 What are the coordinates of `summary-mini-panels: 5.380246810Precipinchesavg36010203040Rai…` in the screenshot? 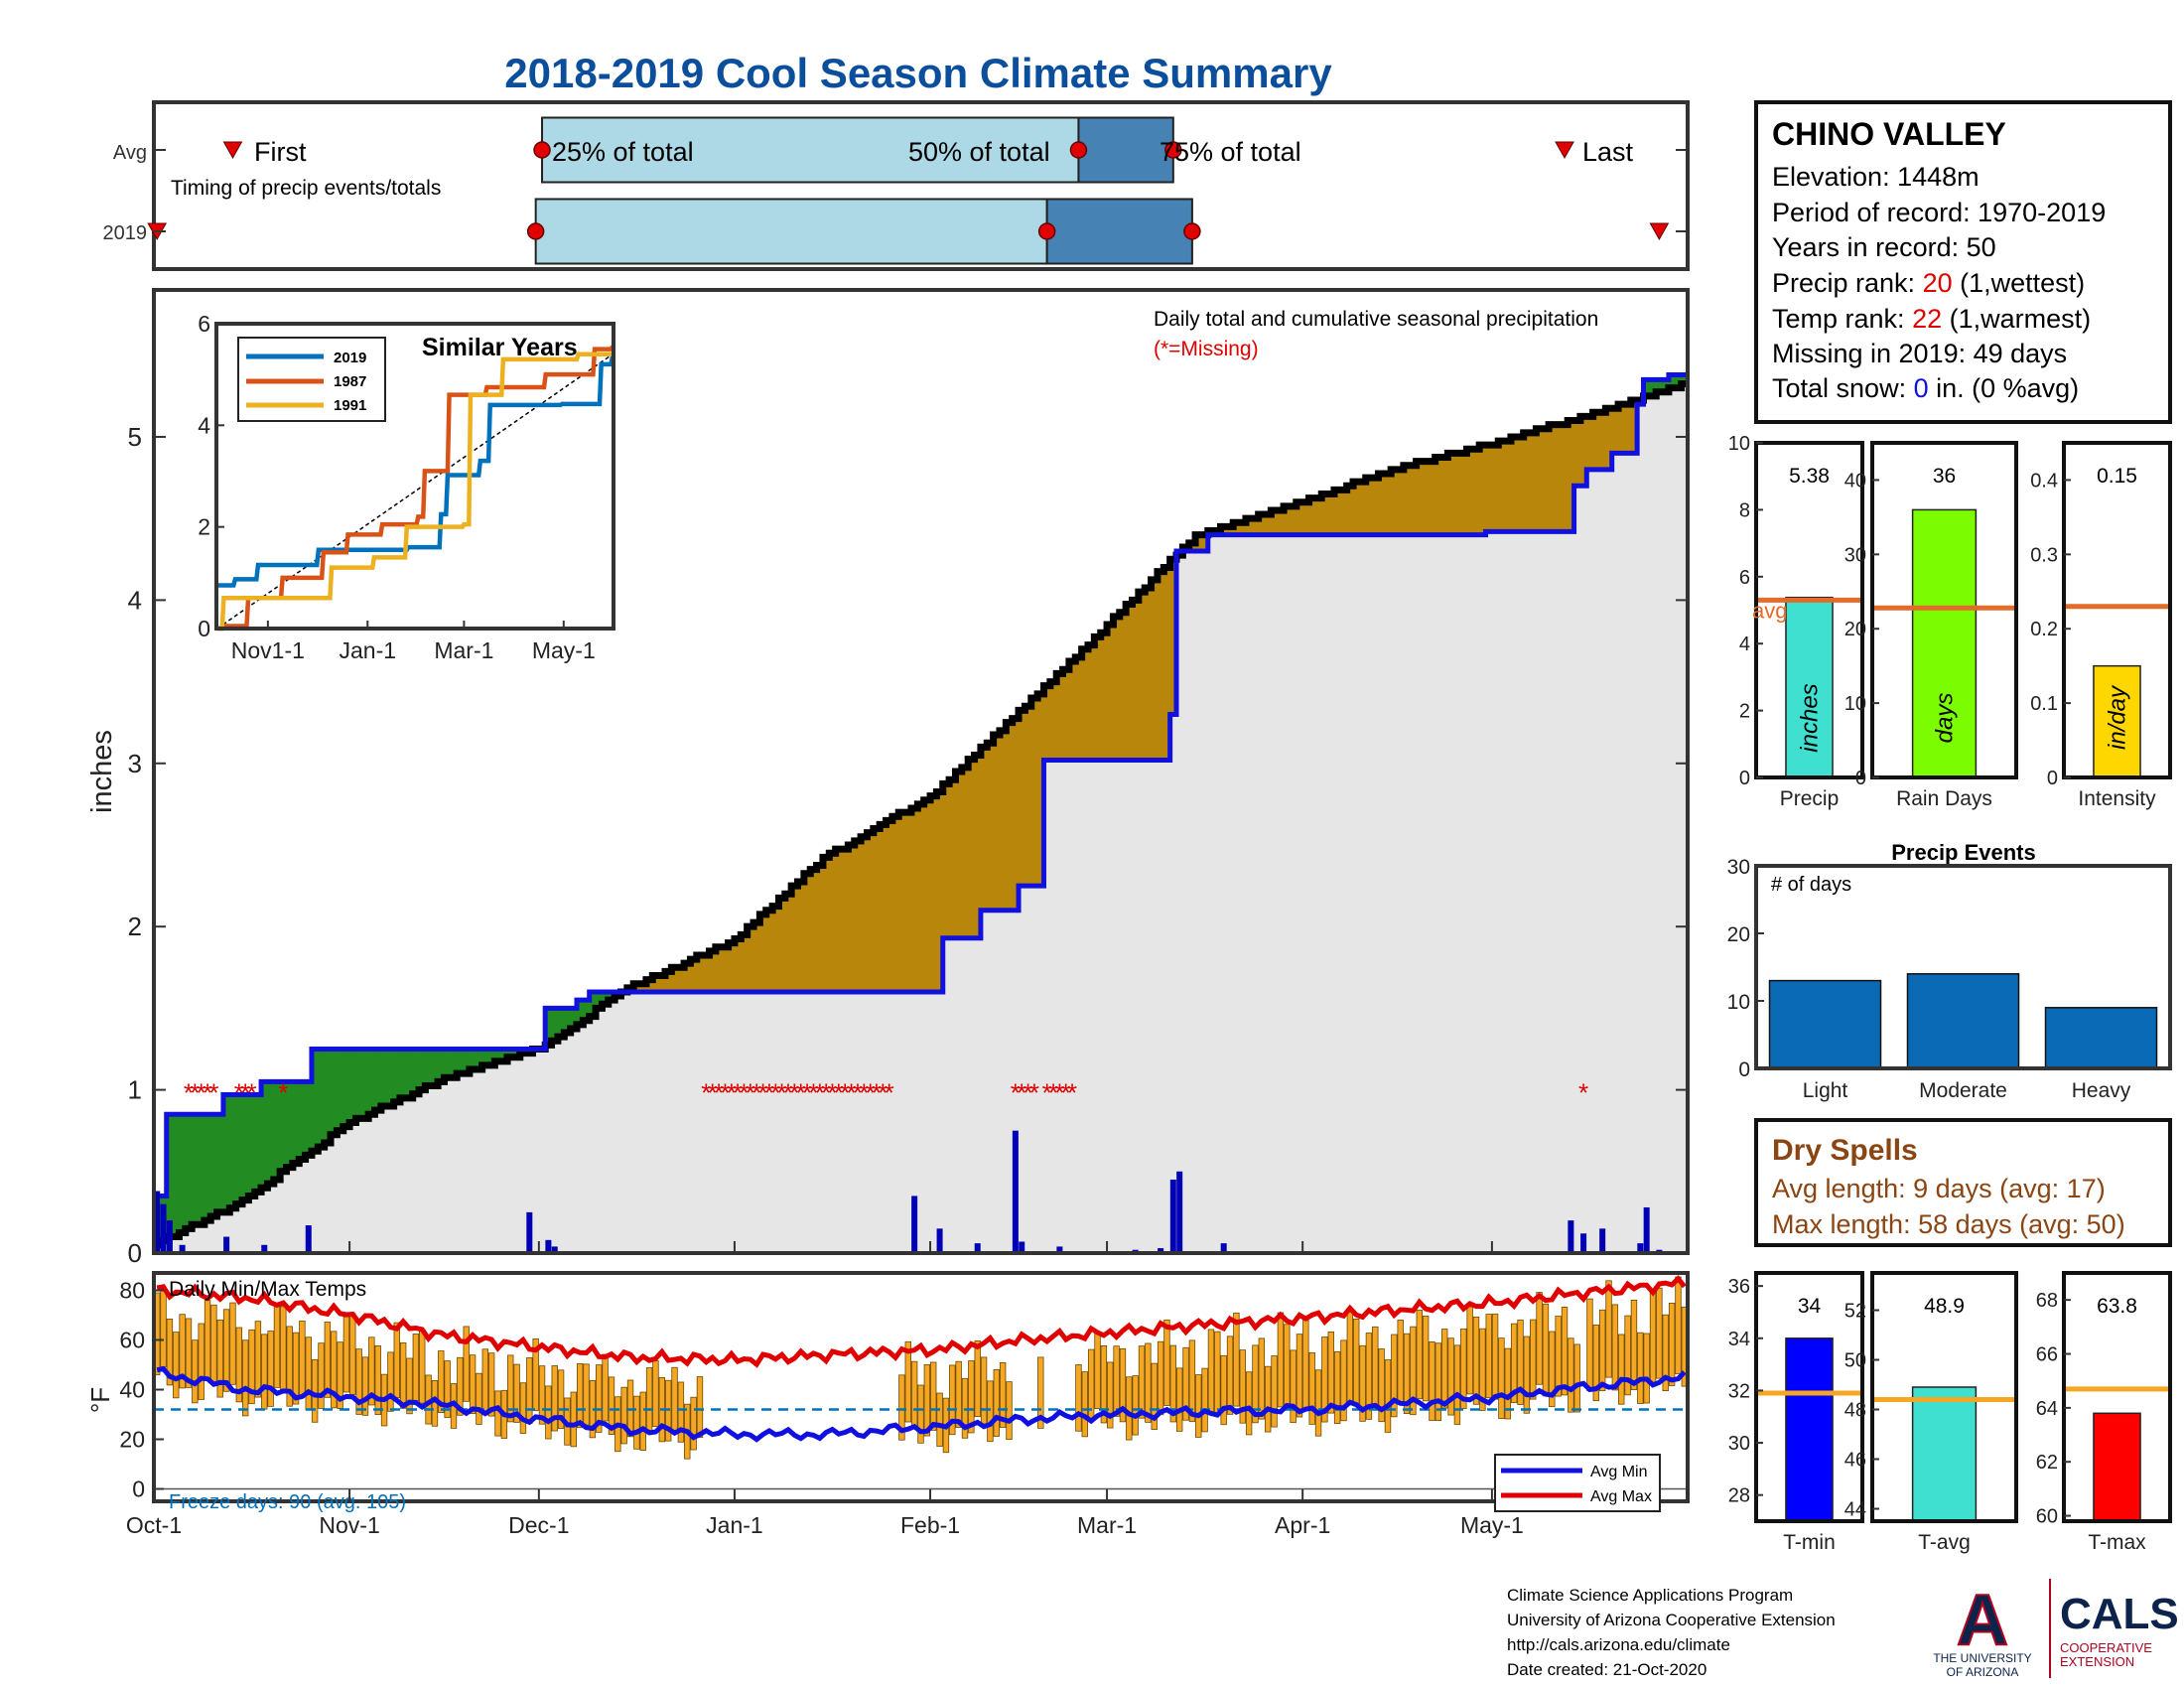 It's located at (1950, 993).